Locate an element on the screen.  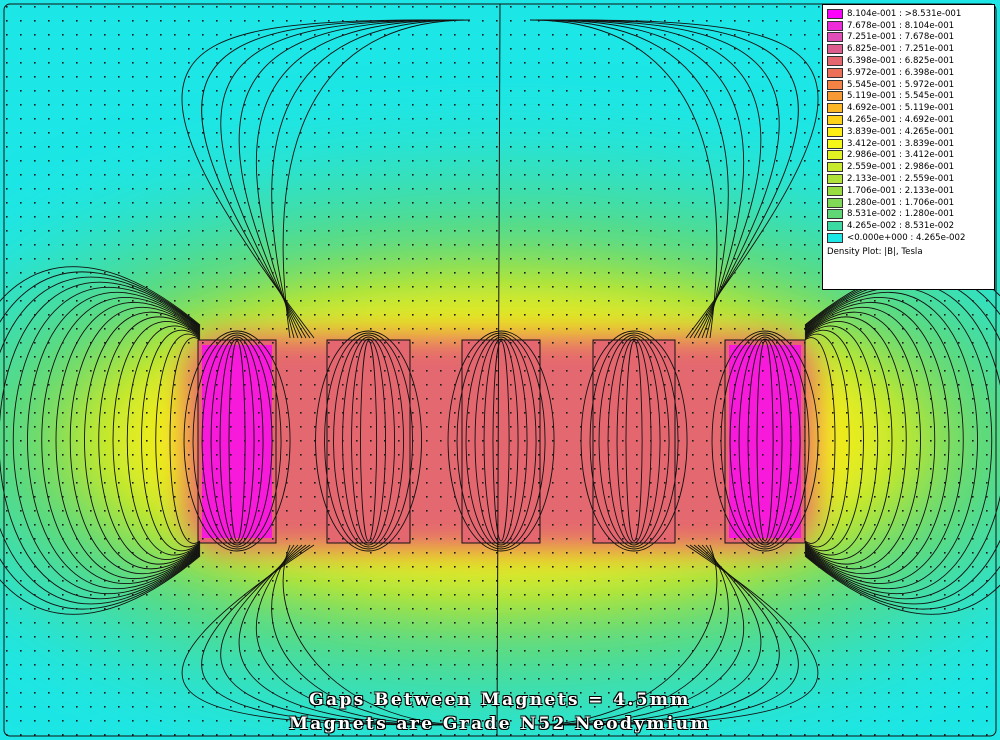
legend-entry: 5.972e-001 : 6.398e-001 is located at coordinates (909, 73).